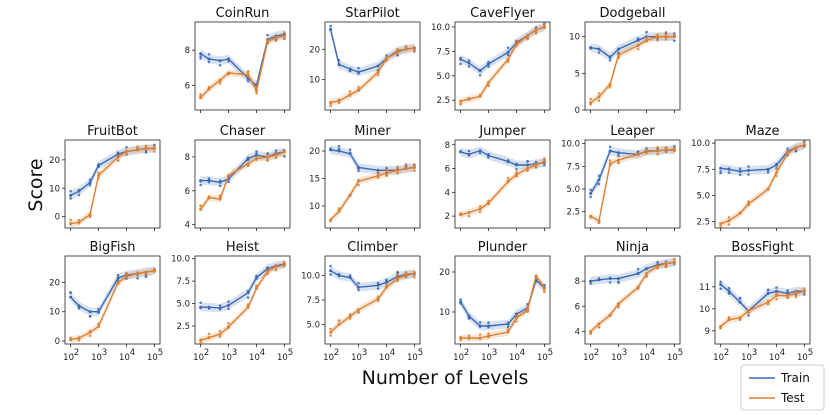  I want to click on y-tick-label: 5.0, so click(443, 77).